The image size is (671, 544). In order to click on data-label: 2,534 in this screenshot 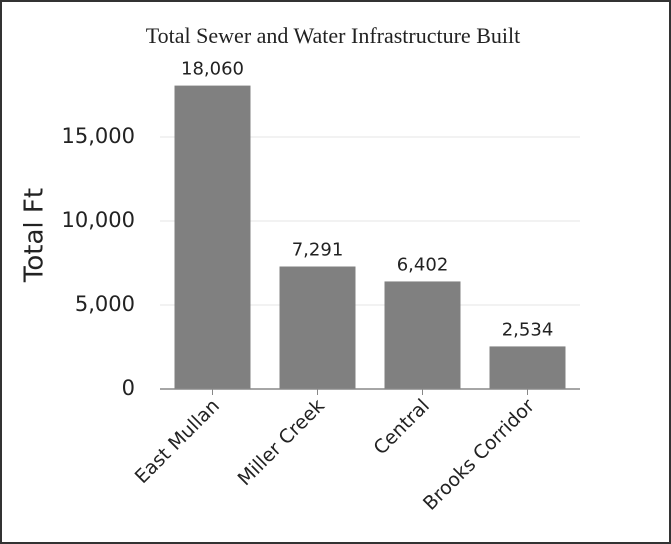, I will do `click(528, 329)`.